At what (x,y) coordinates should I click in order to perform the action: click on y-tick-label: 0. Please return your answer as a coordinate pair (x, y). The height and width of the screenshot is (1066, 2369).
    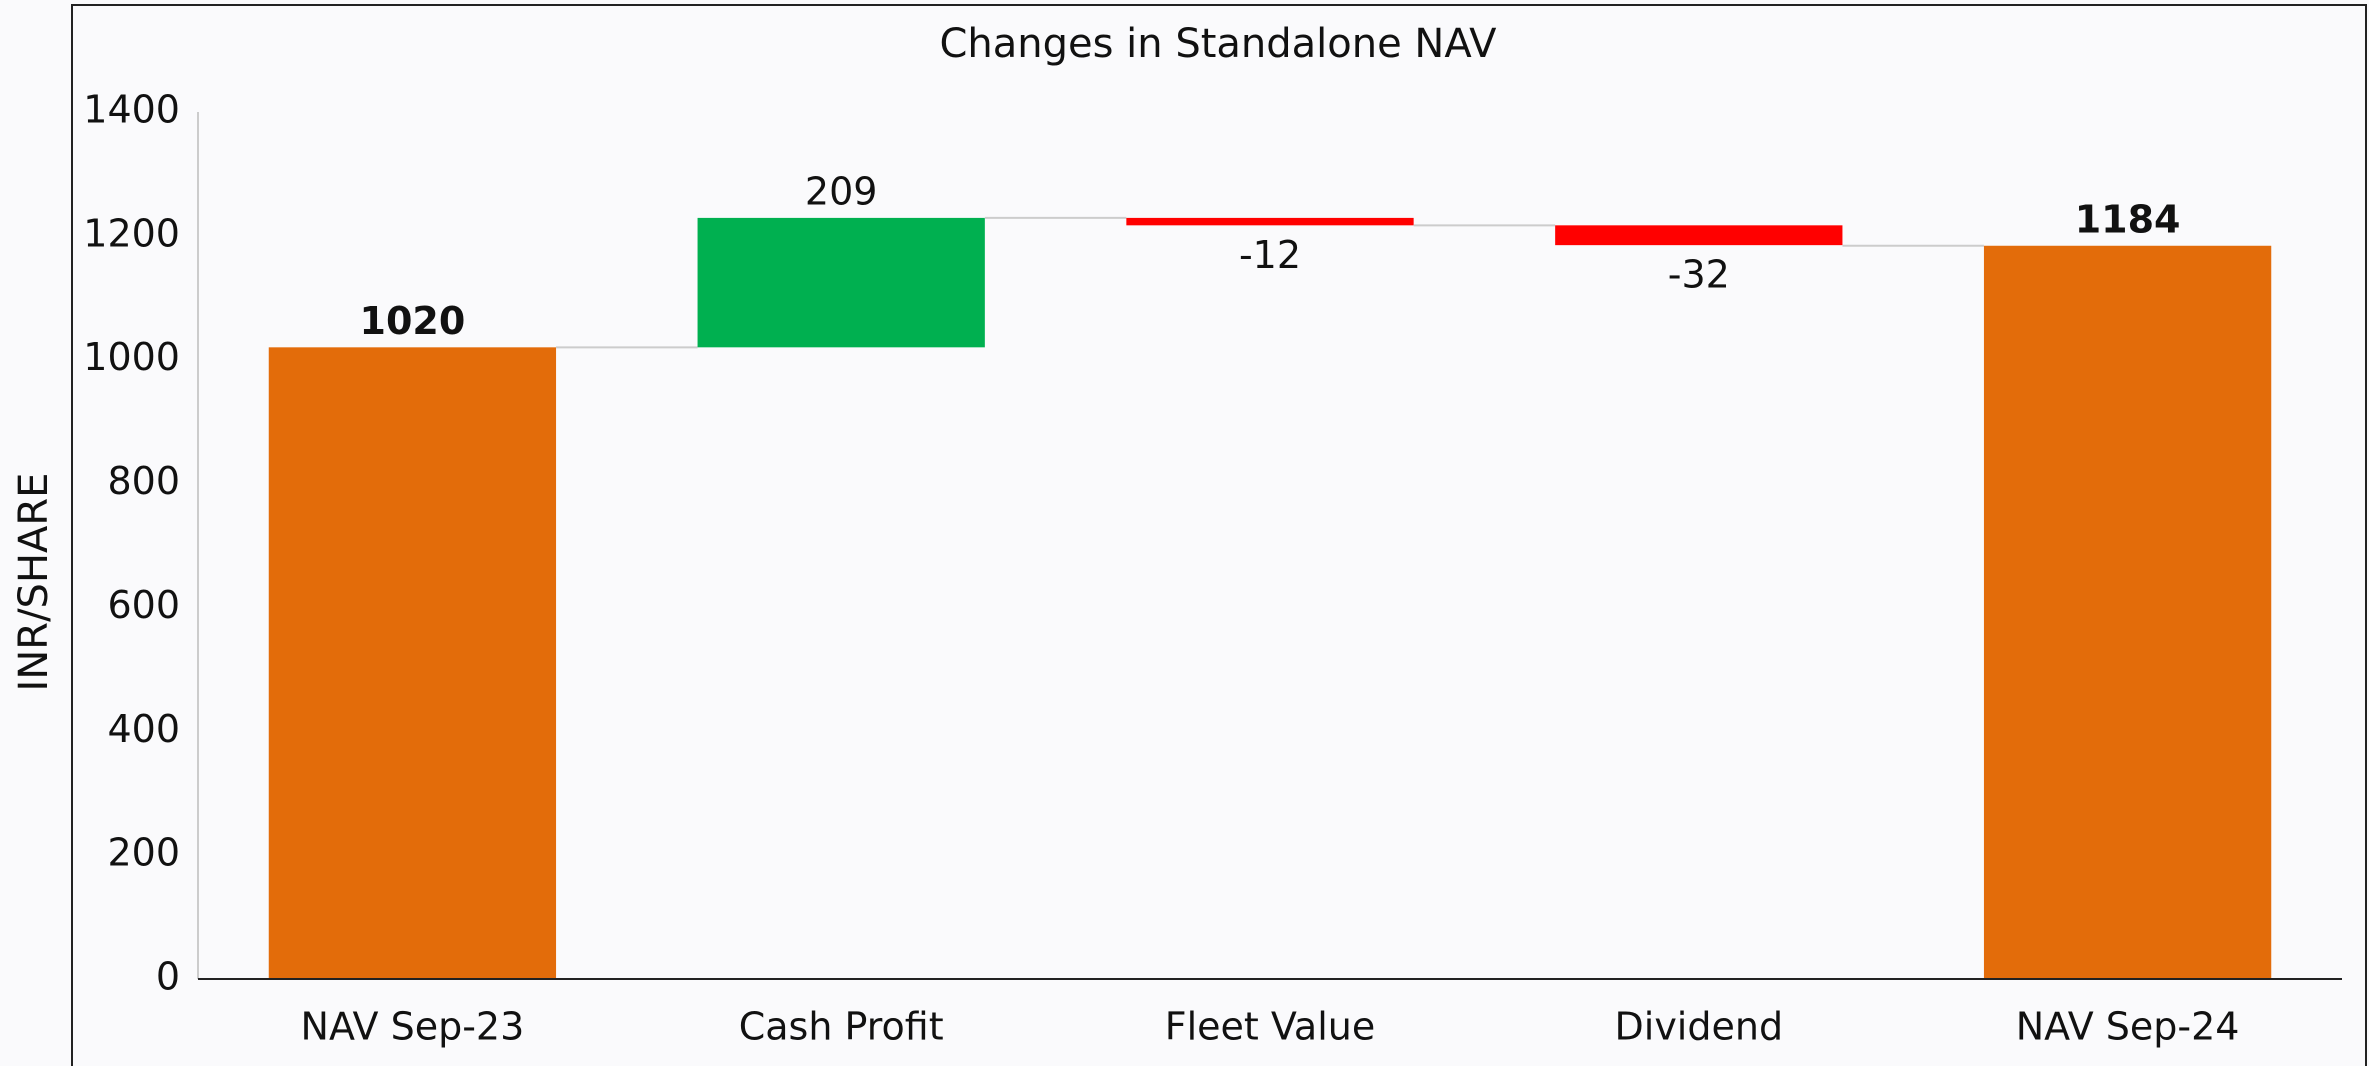
    Looking at the image, I should click on (168, 977).